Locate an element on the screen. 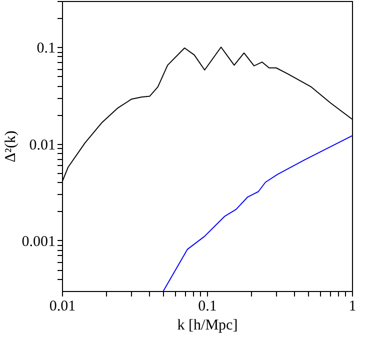  y-tick-label: 0.001 is located at coordinates (39, 242).